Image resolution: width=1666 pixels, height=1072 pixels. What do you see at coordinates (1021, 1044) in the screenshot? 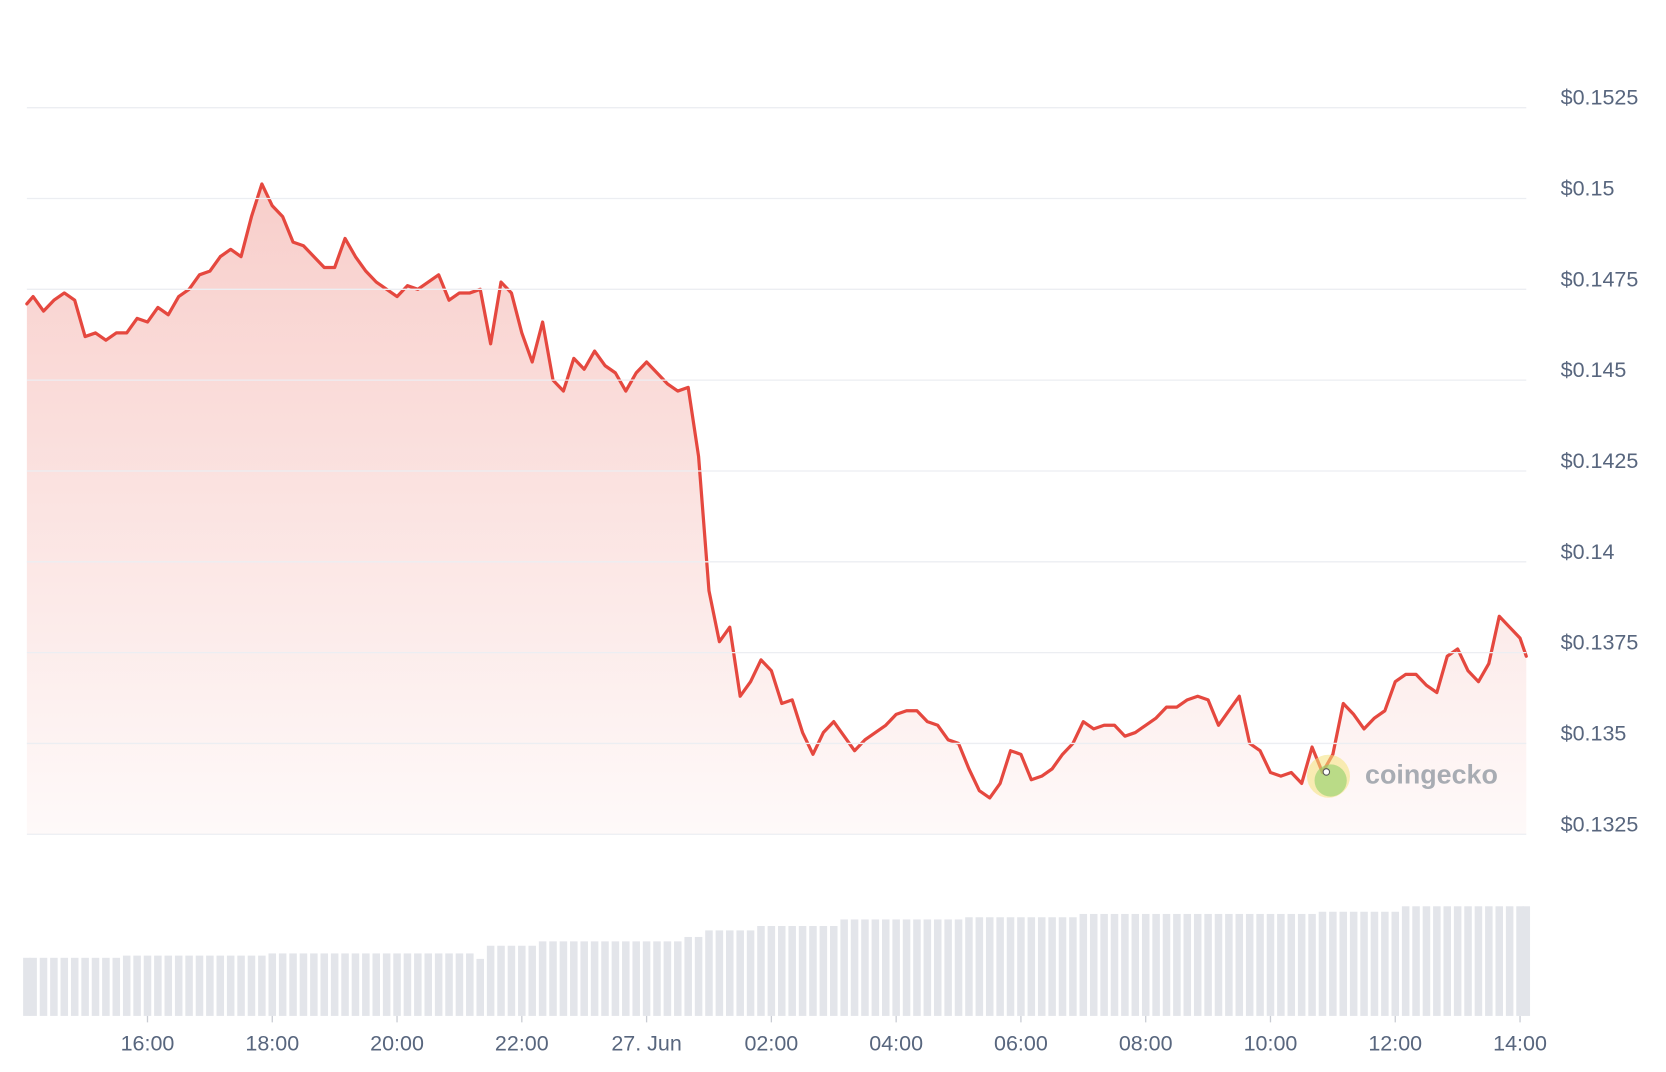
I see `x-tick-label: 06:00` at bounding box center [1021, 1044].